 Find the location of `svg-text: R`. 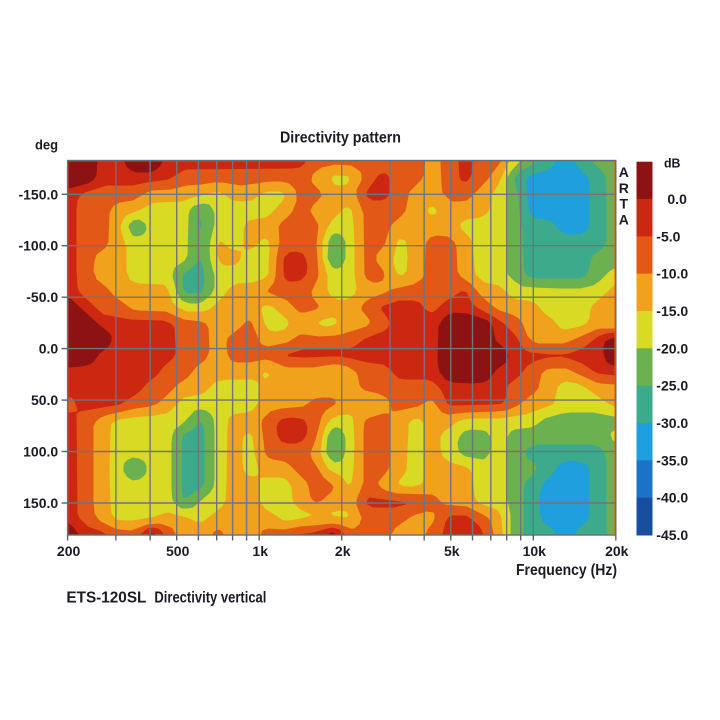

svg-text: R is located at coordinates (624, 188).